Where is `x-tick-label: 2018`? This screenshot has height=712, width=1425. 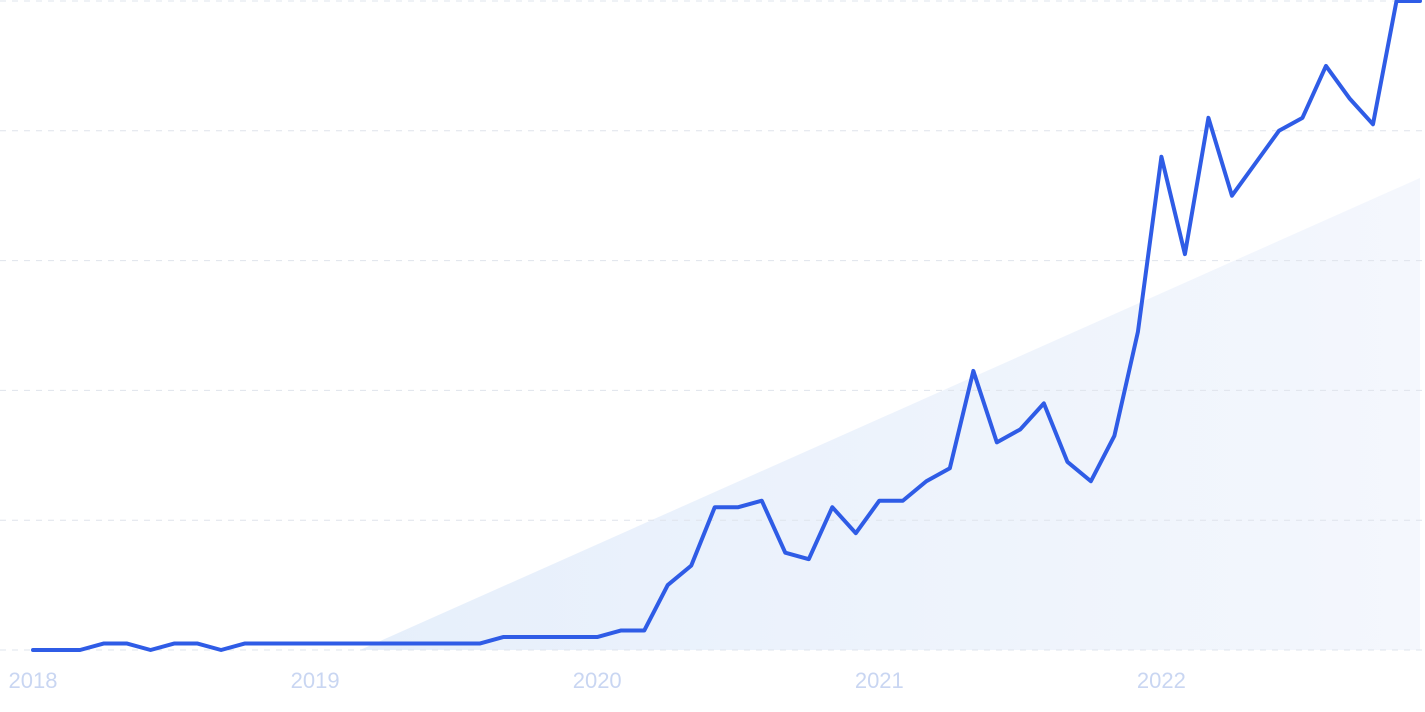
x-tick-label: 2018 is located at coordinates (33, 680).